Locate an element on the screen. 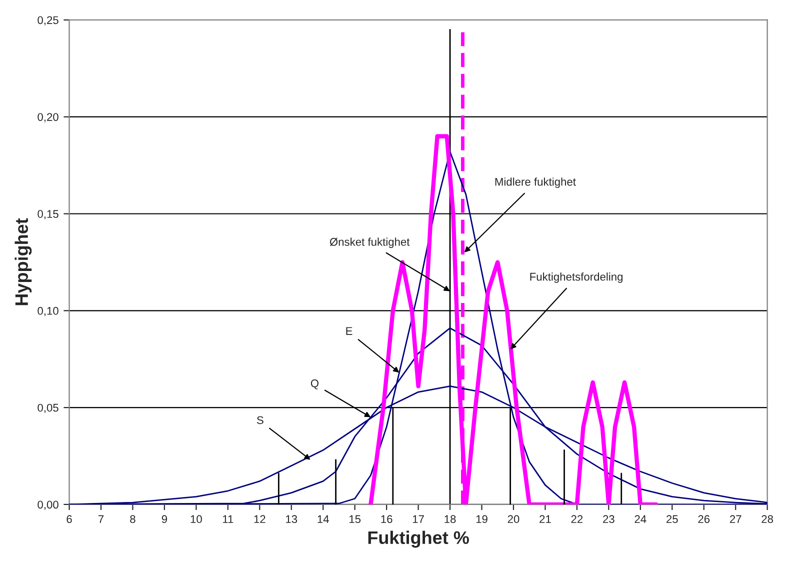 This screenshot has height=570, width=787. x-tick-label: 16 is located at coordinates (386, 519).